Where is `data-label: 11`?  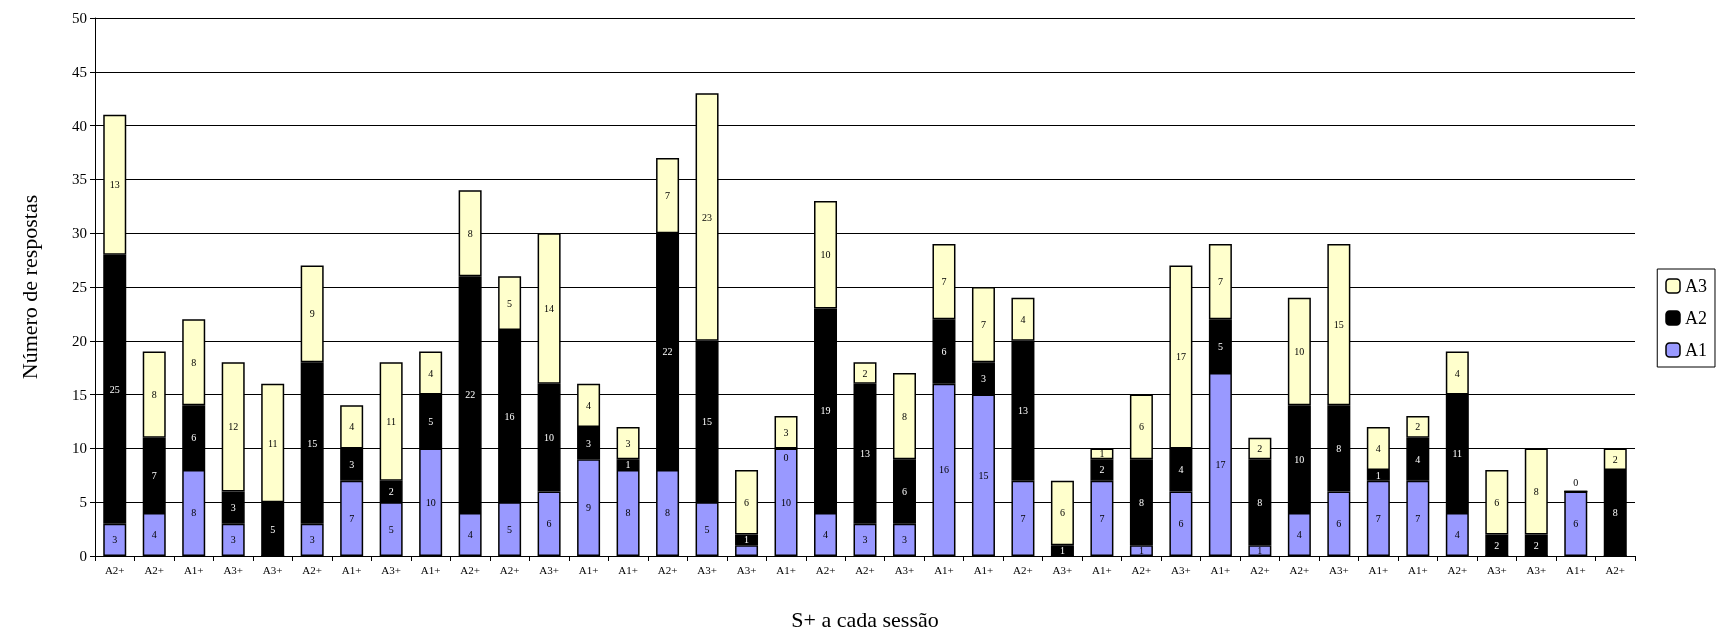
data-label: 11 is located at coordinates (1457, 454).